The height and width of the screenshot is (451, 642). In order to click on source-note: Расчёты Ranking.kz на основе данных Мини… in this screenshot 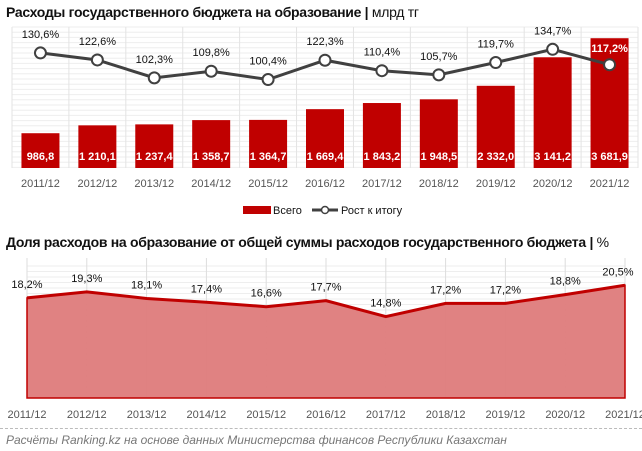, I will do `click(256, 440)`.